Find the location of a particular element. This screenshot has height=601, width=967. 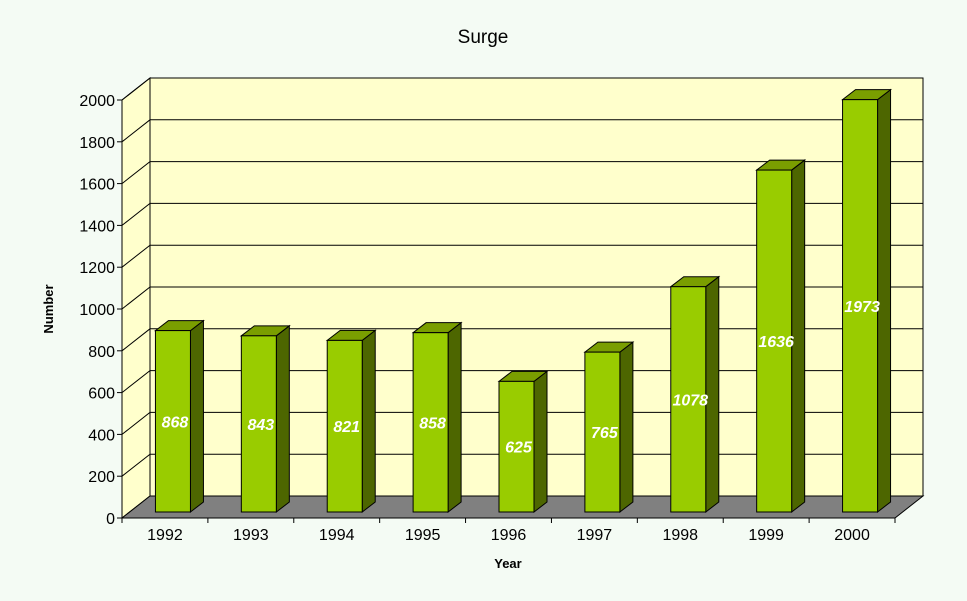

y-tick-label: 1800 is located at coordinates (97, 143).